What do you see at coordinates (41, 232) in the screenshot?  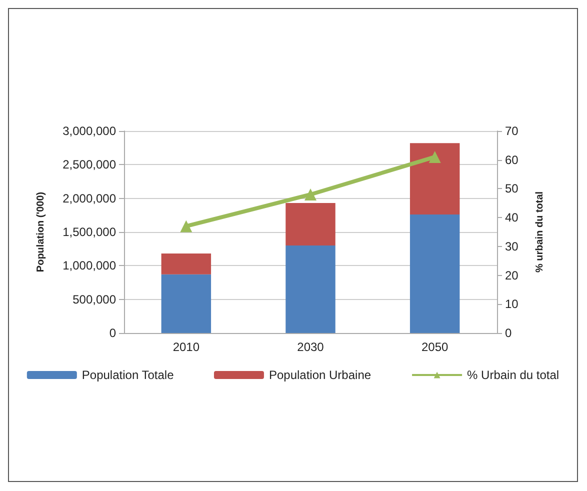 I see `y-axis-title: Population ('000)` at bounding box center [41, 232].